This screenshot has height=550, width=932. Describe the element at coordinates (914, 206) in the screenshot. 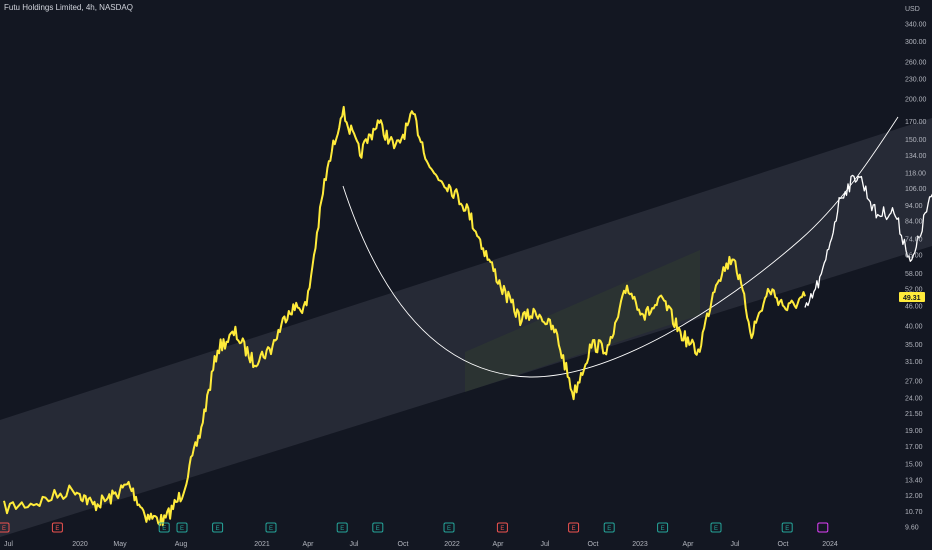

I see `y-tick-label: 94.00` at that location.